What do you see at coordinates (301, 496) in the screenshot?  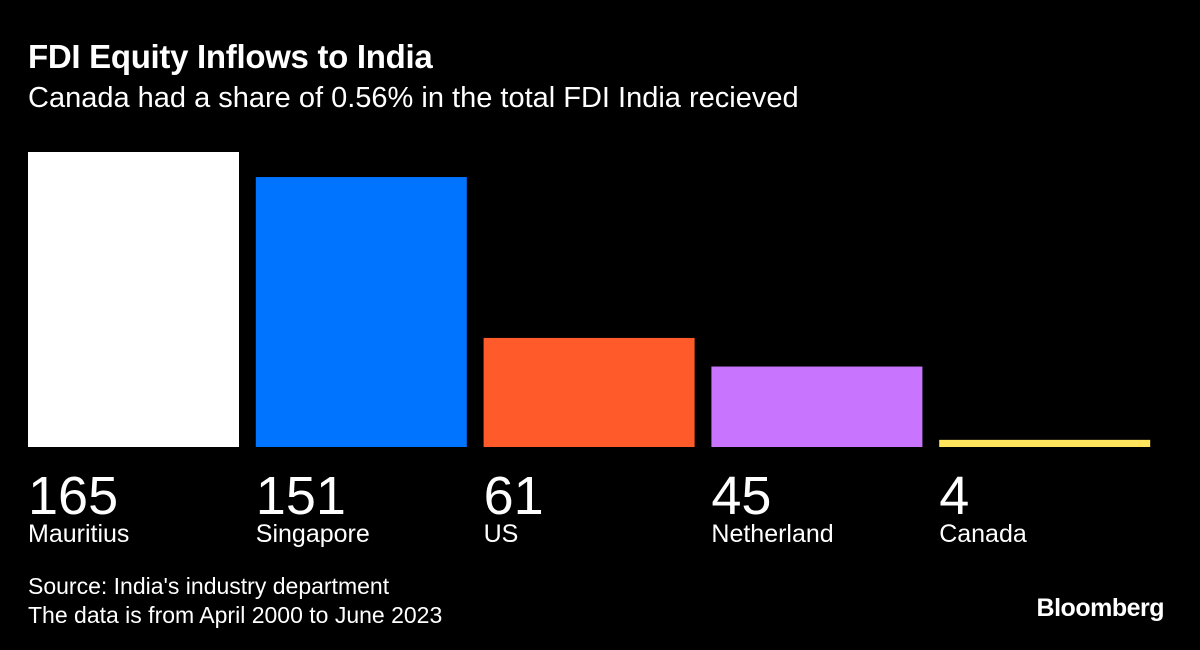 I see `value-label: 151` at bounding box center [301, 496].